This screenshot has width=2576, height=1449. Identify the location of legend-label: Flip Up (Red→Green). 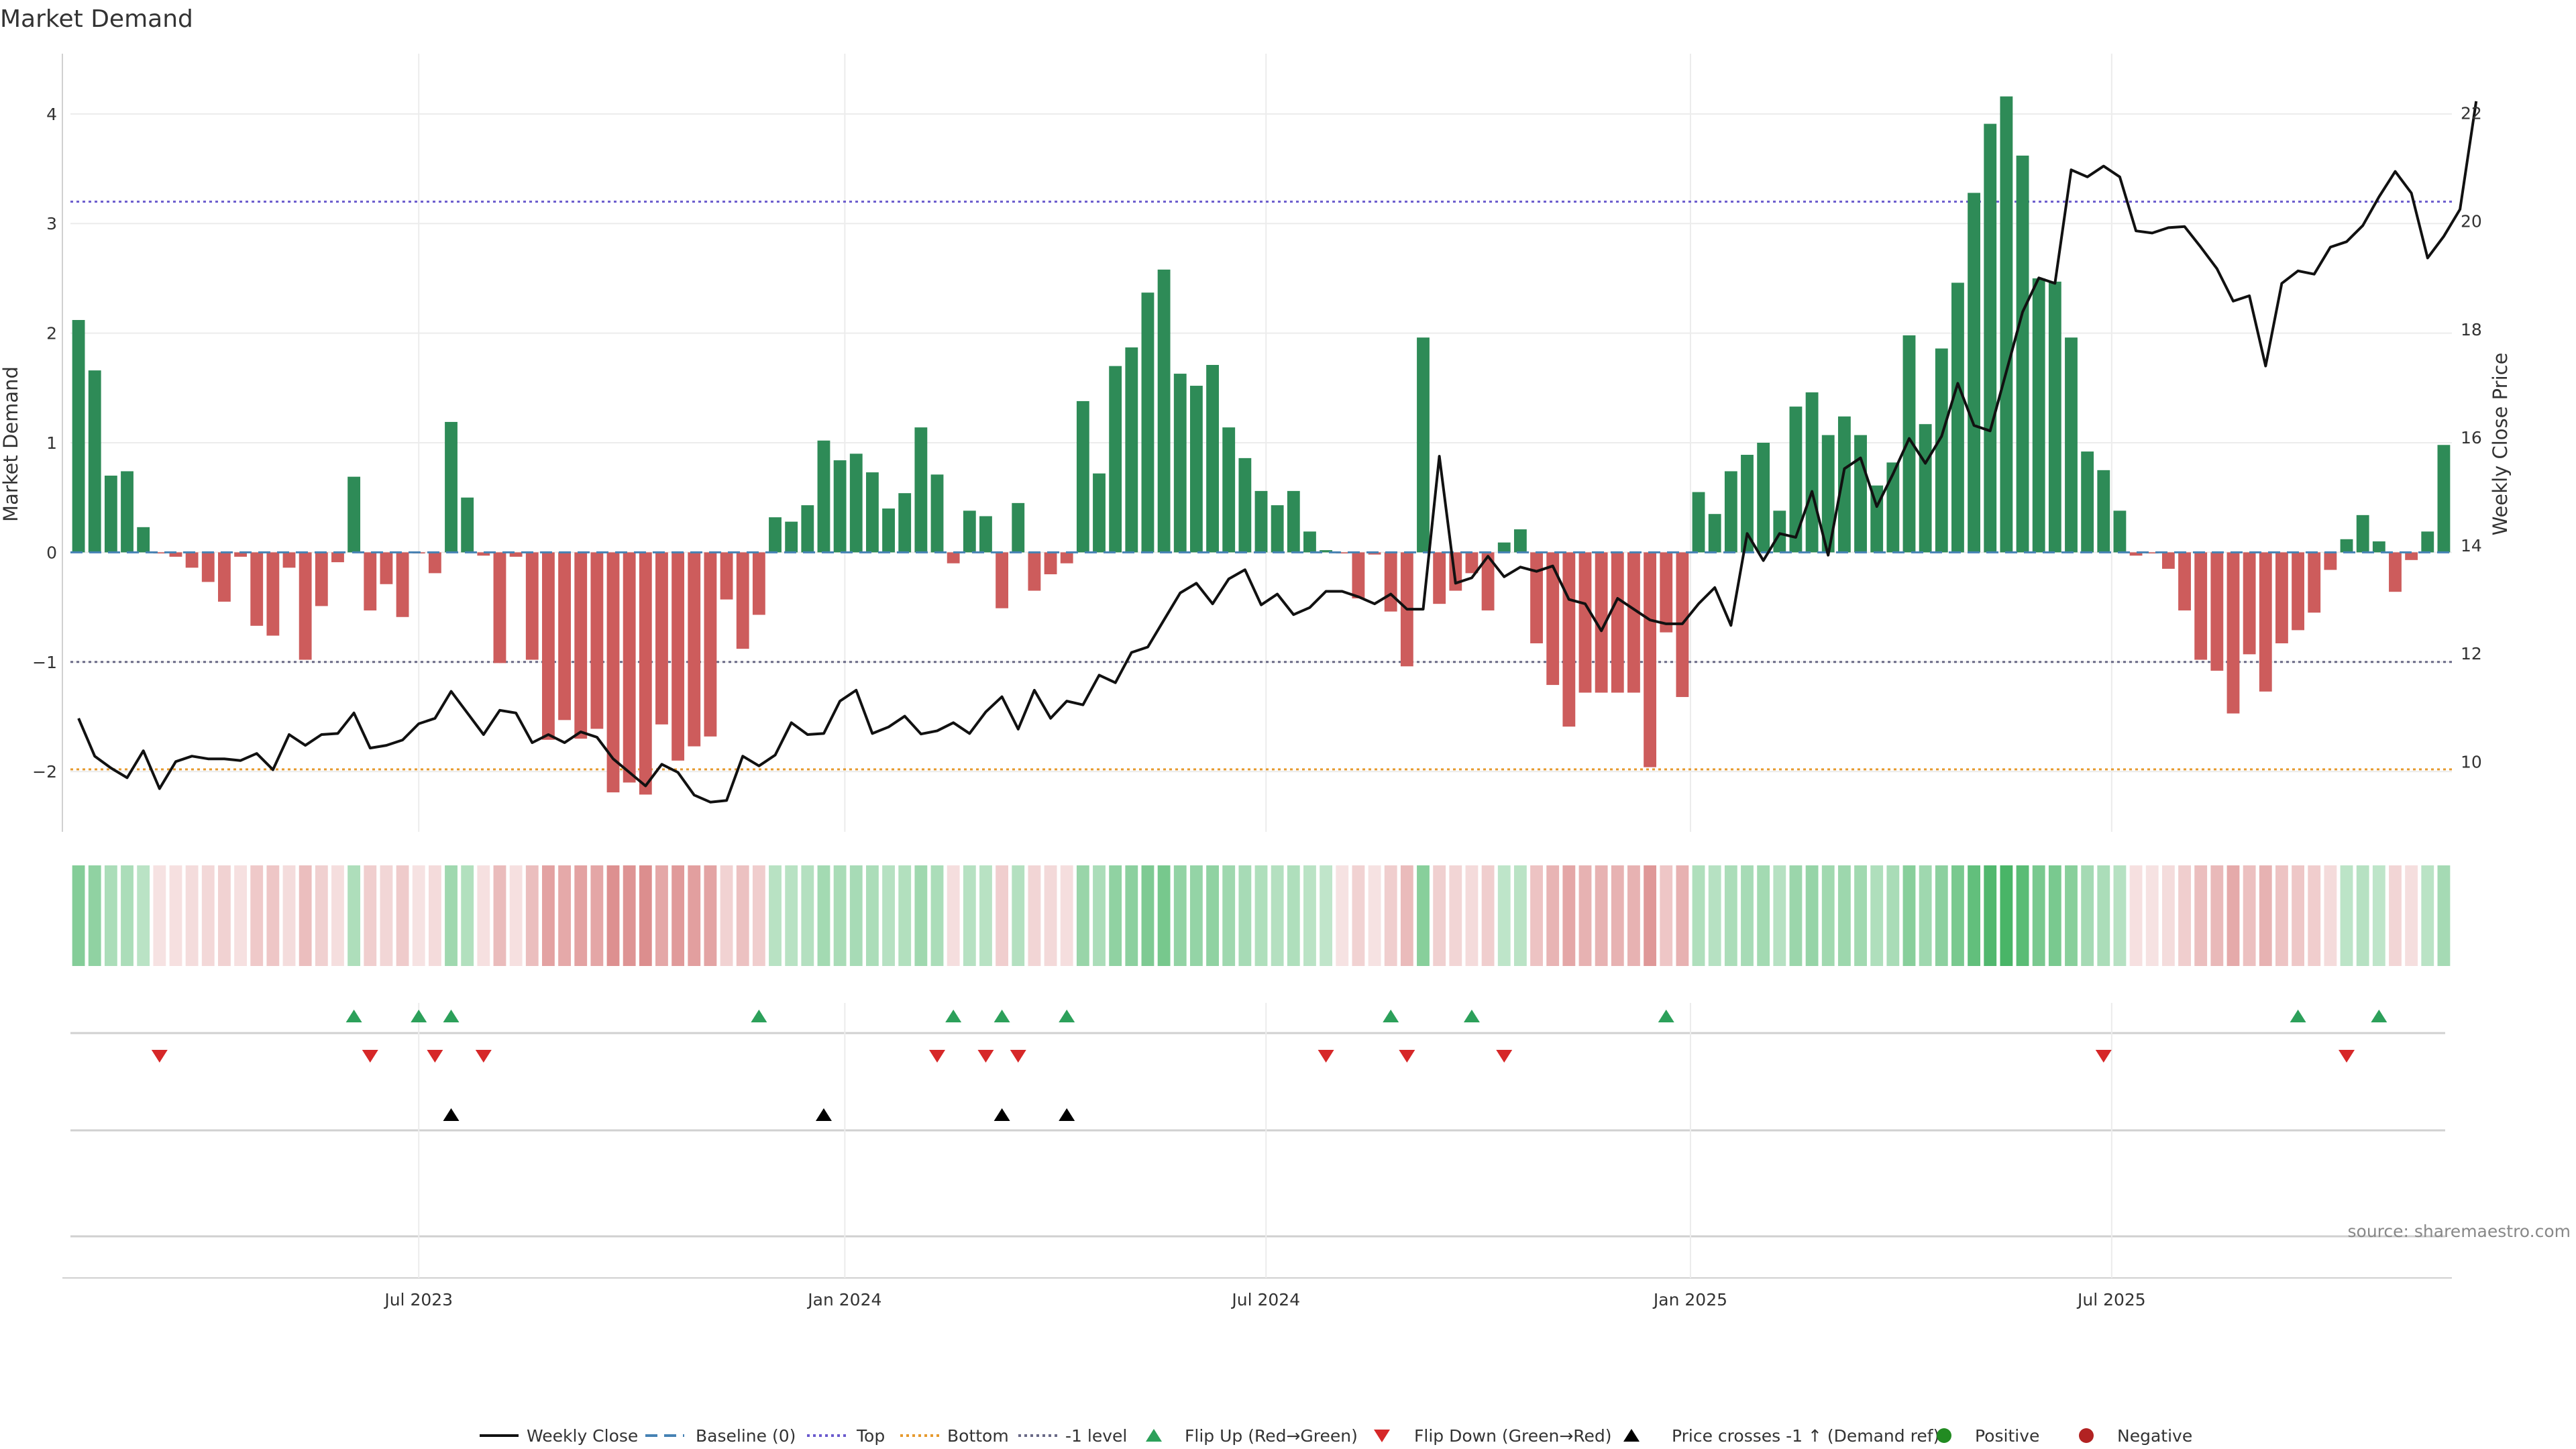
(1271, 1436).